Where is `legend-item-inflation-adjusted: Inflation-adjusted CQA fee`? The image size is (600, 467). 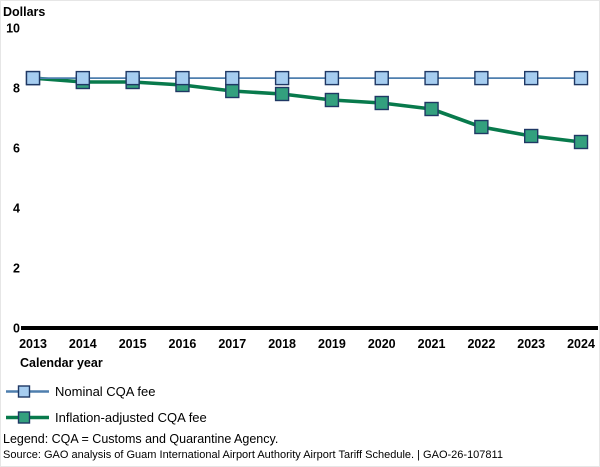 legend-item-inflation-adjusted: Inflation-adjusted CQA fee is located at coordinates (106, 417).